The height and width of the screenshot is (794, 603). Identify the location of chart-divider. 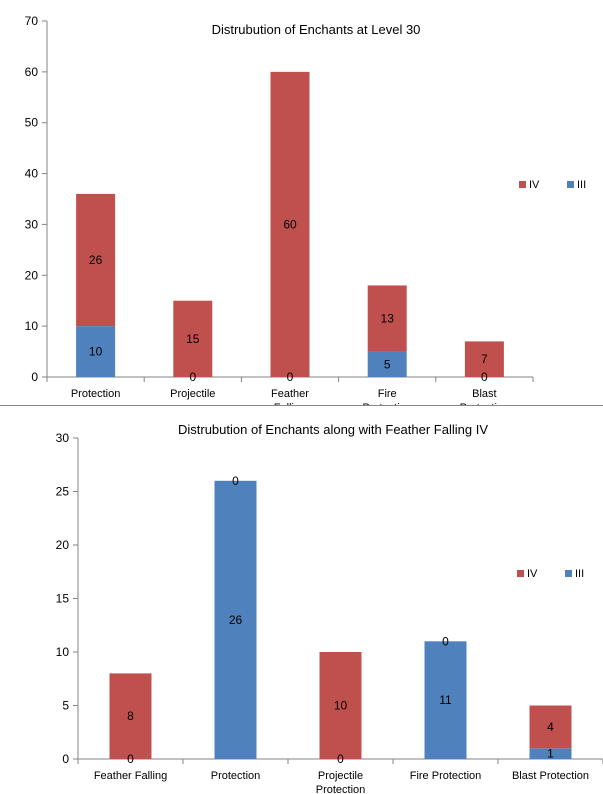
(301, 405).